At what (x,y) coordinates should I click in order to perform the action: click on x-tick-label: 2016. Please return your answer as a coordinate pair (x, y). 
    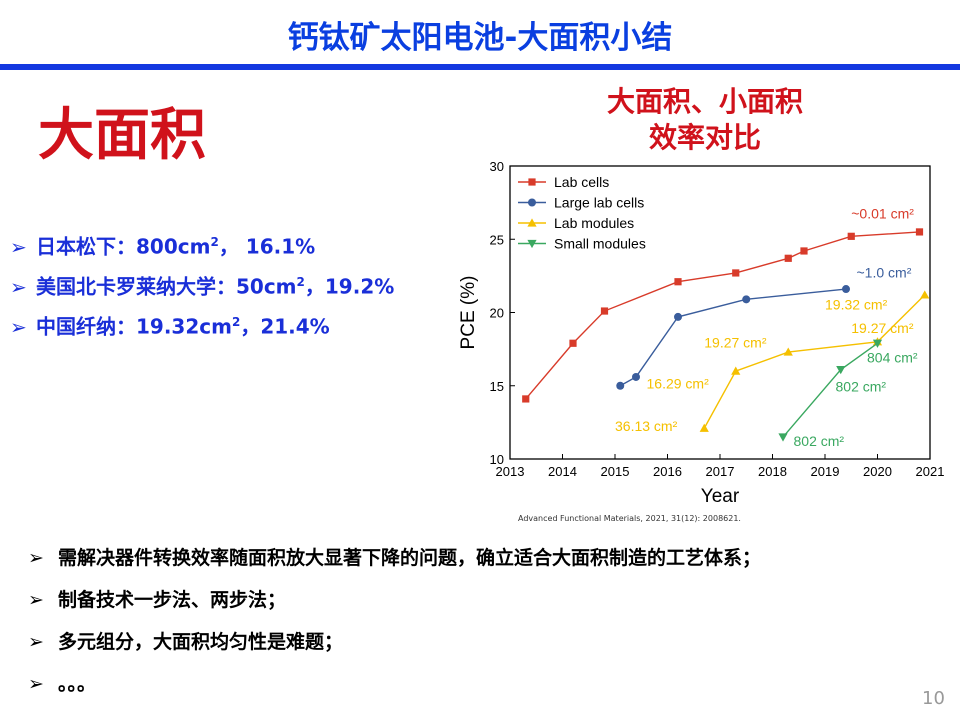
    Looking at the image, I should click on (667, 471).